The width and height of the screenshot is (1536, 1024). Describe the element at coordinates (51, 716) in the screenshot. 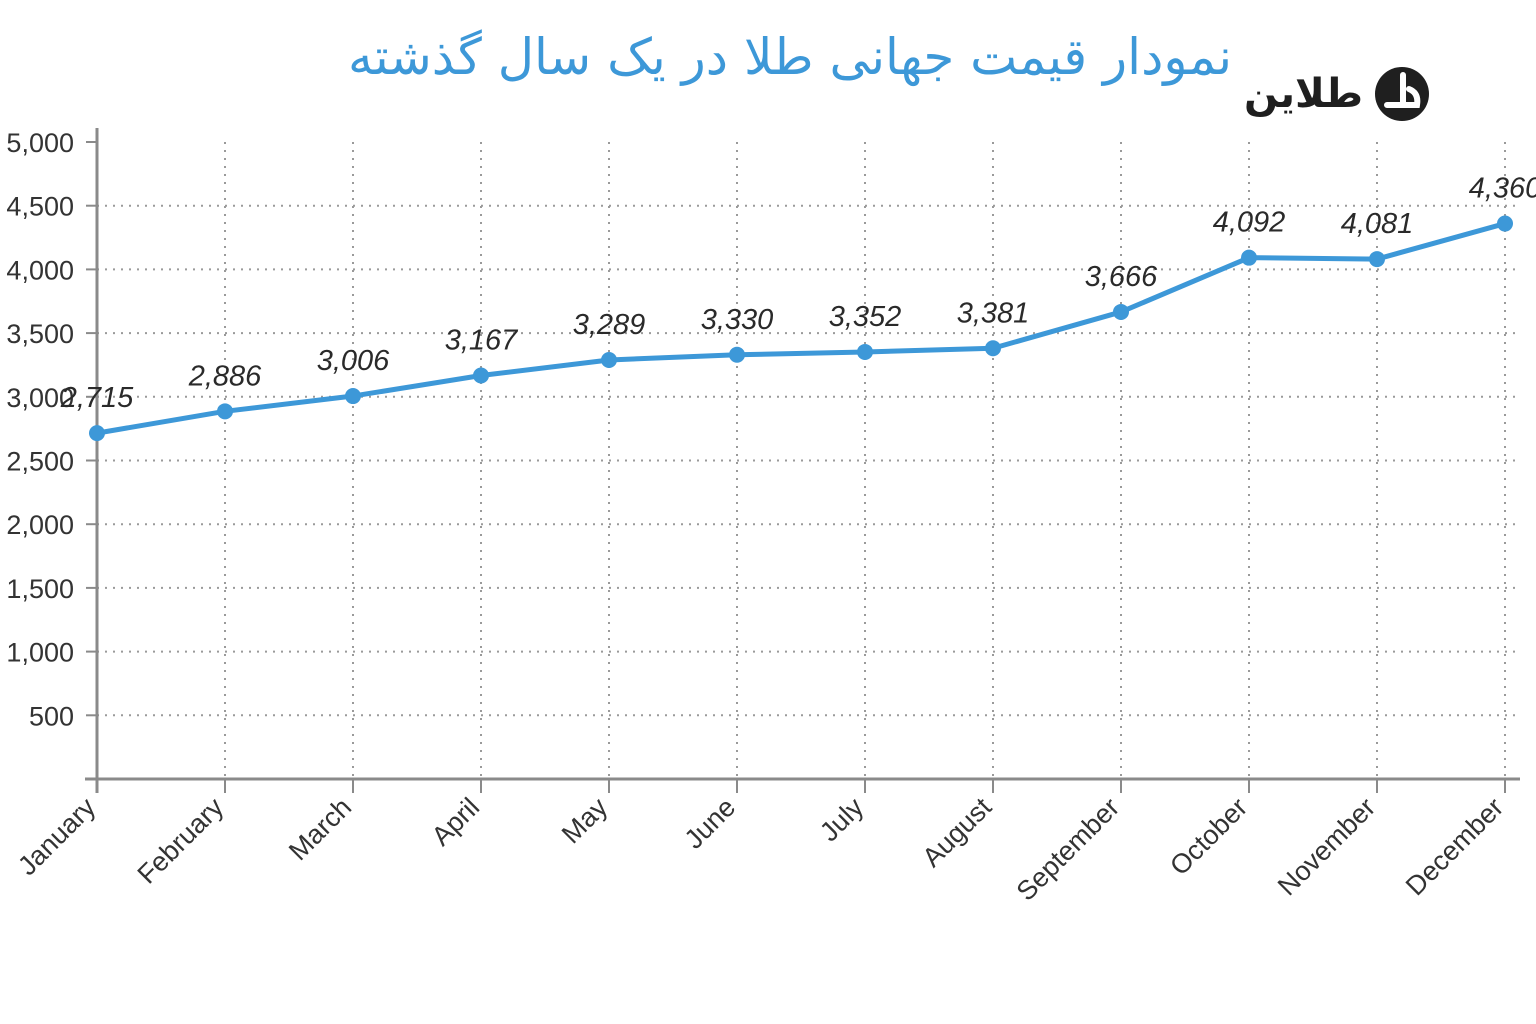

I see `y-tick-label: 500` at that location.